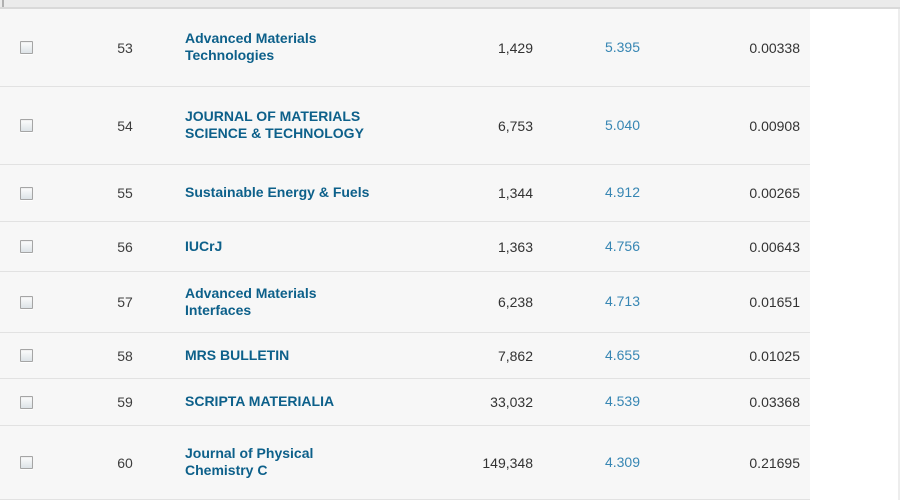  What do you see at coordinates (515, 246) in the screenshot?
I see `total-cites-value: 1,363` at bounding box center [515, 246].